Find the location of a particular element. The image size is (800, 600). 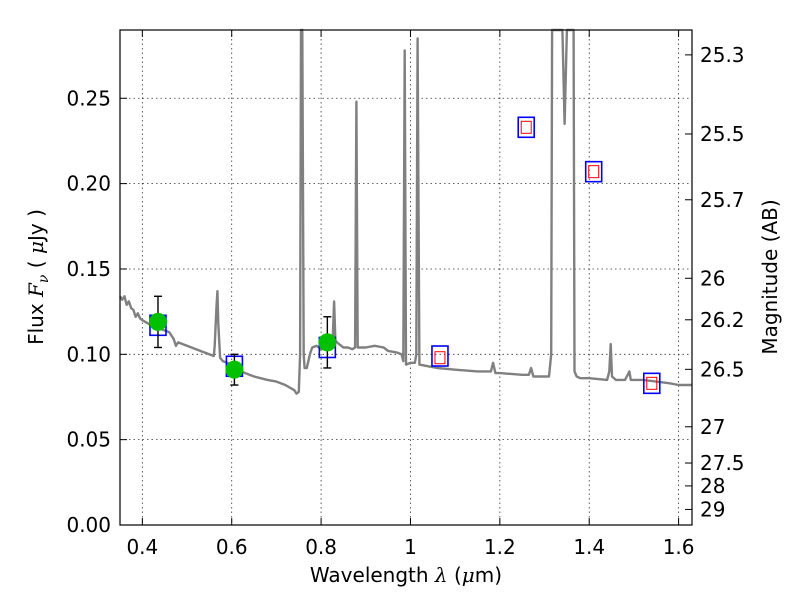

magnitude-tick-label: 25.7 is located at coordinates (722, 200).